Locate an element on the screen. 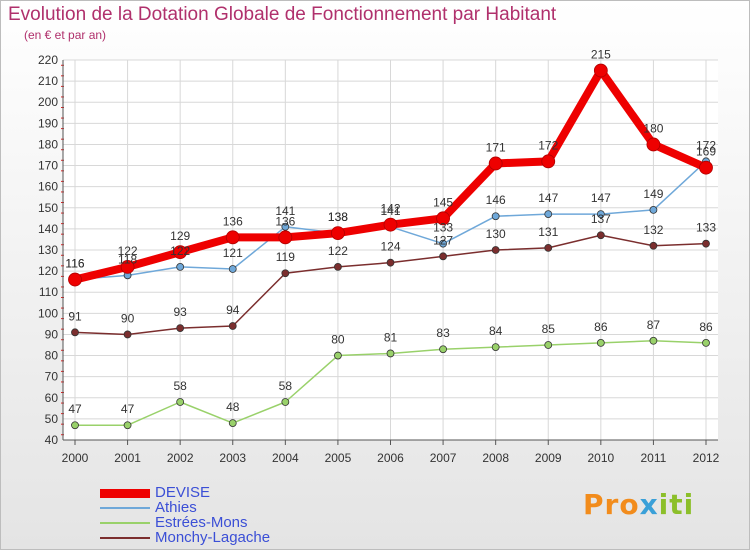  data-label: 48 is located at coordinates (233, 407).